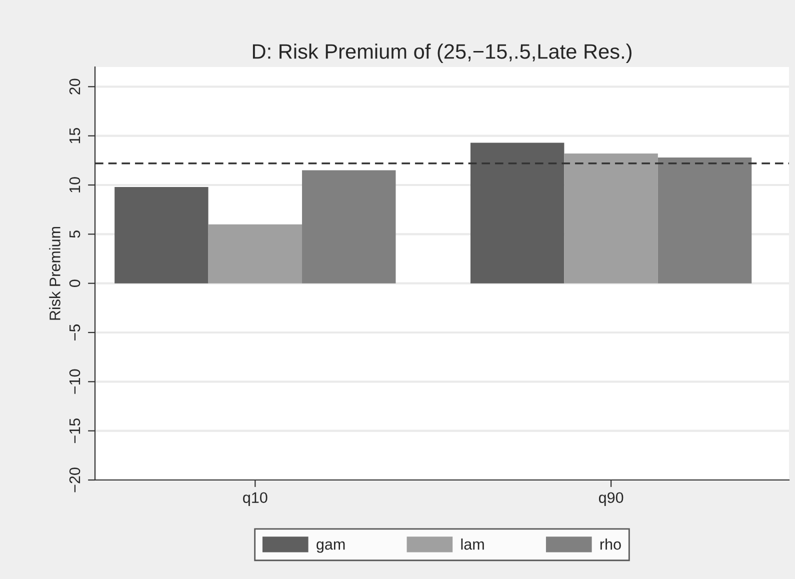  Describe the element at coordinates (442, 53) in the screenshot. I see `chart-title: D: Risk Premium of (25,−15,.5,Late Res.)` at that location.